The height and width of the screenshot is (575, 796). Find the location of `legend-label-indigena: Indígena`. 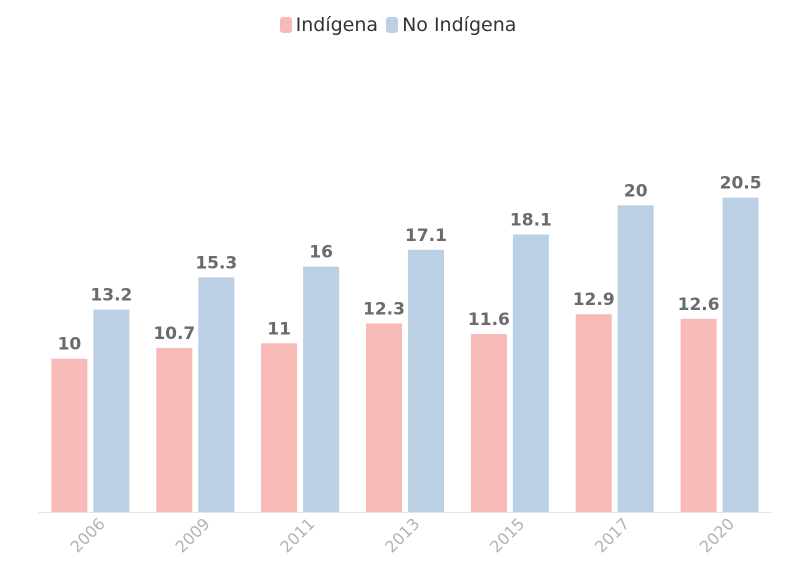

legend-label-indigena: Indígena is located at coordinates (337, 25).